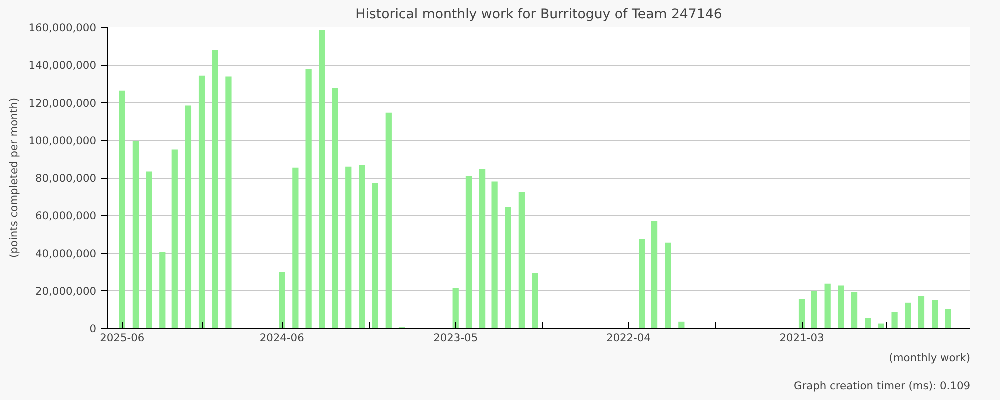 The image size is (1000, 400). What do you see at coordinates (62, 28) in the screenshot?
I see `y-tick-label: 160,000,000` at bounding box center [62, 28].